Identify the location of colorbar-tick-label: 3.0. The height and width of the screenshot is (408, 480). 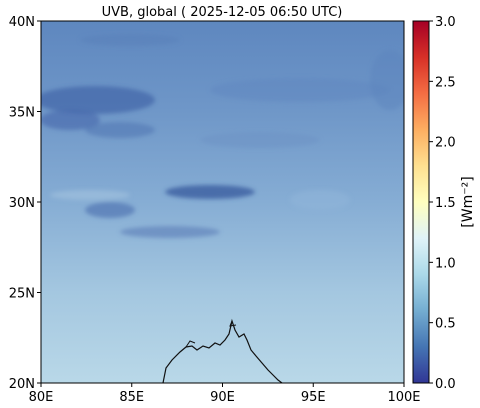
(445, 22).